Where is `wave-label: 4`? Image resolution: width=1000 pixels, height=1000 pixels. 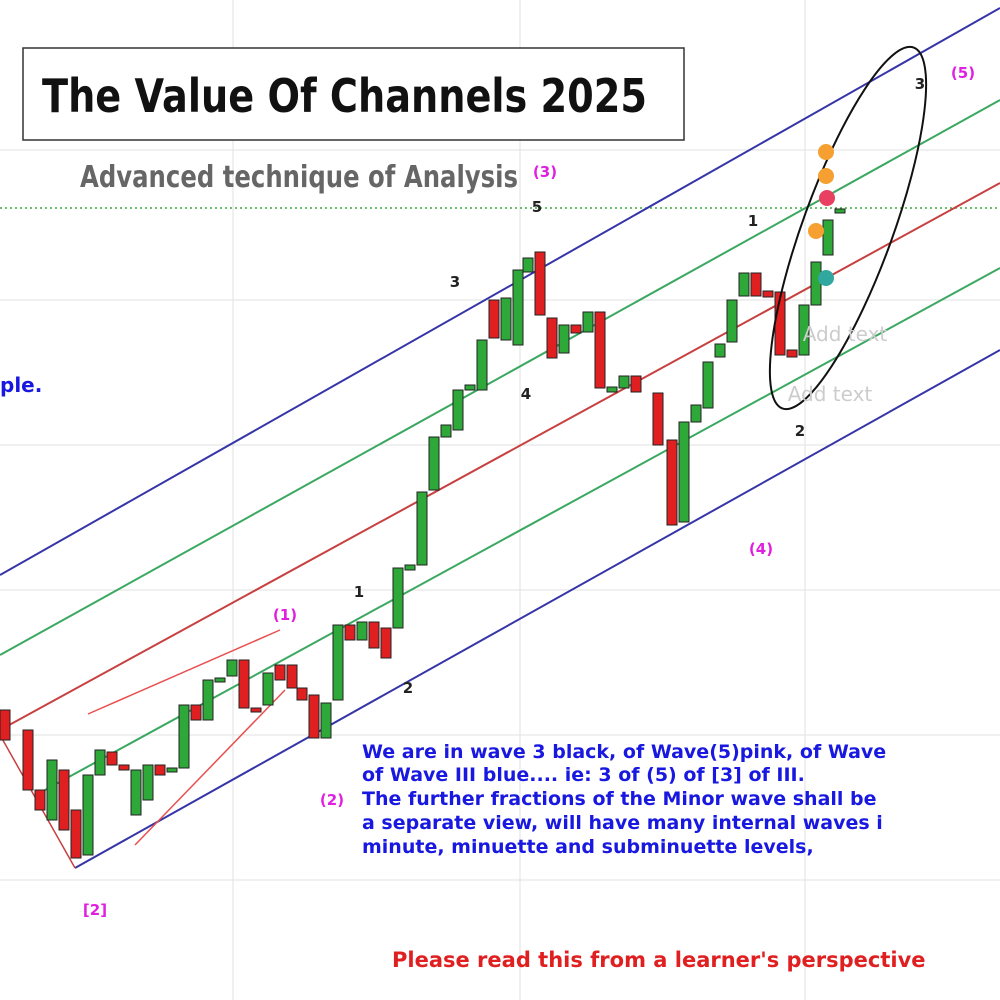
wave-label: 4 is located at coordinates (526, 394).